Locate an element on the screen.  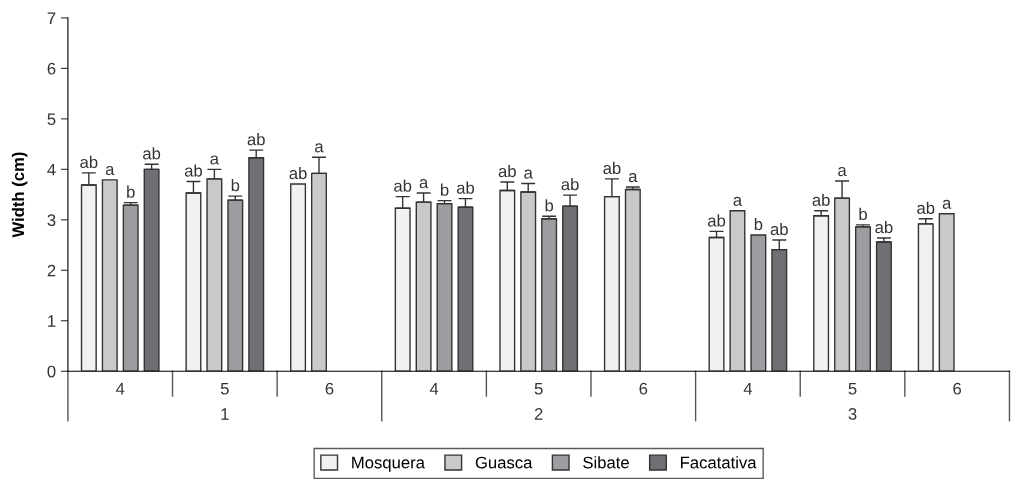
text: 3 is located at coordinates (852, 414).